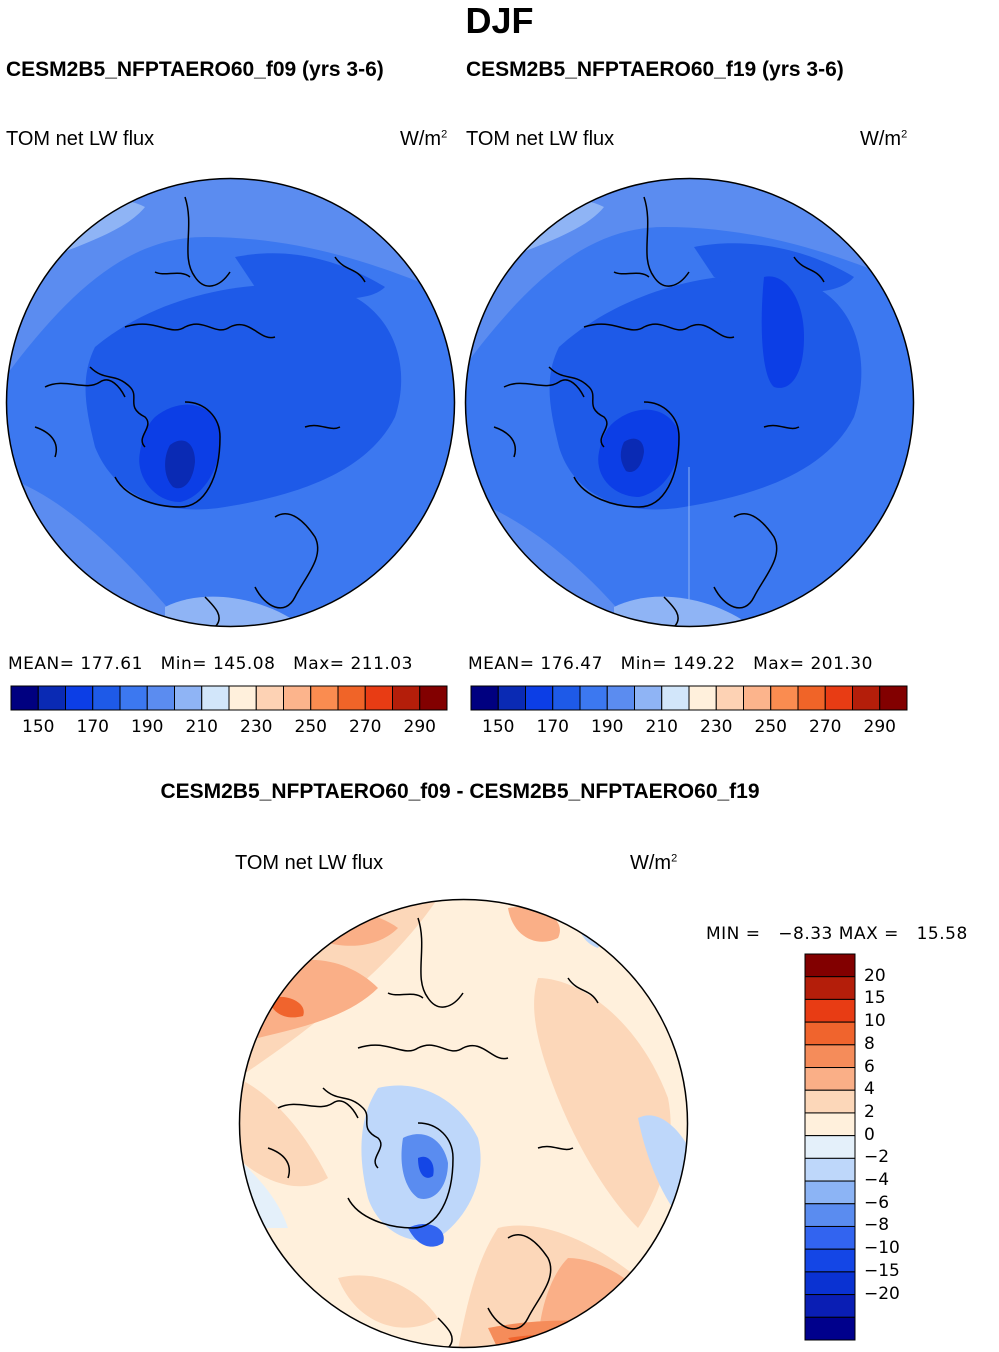 This screenshot has width=999, height=1352. I want to click on panel1-colorbar, so click(229, 698).